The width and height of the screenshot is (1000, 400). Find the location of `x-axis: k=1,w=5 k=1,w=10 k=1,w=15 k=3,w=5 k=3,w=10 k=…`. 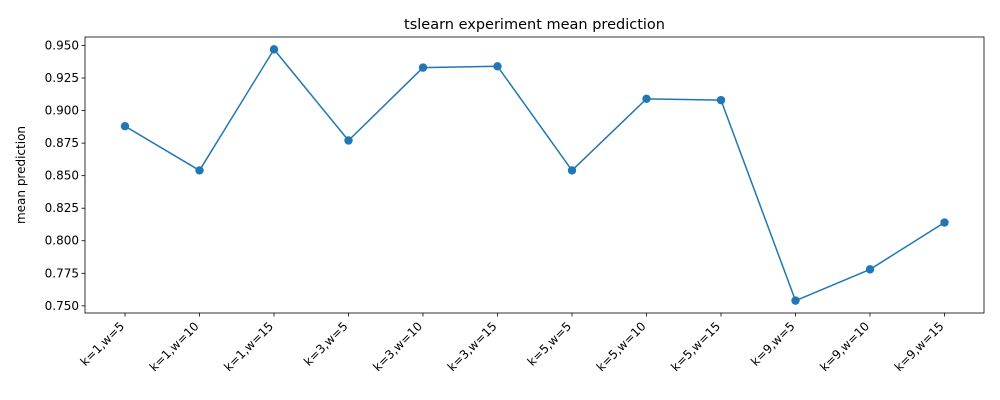

x-axis: k=1,w=5 k=1,w=10 k=1,w=15 k=3,w=5 k=3,w=10 k=… is located at coordinates (512, 343).